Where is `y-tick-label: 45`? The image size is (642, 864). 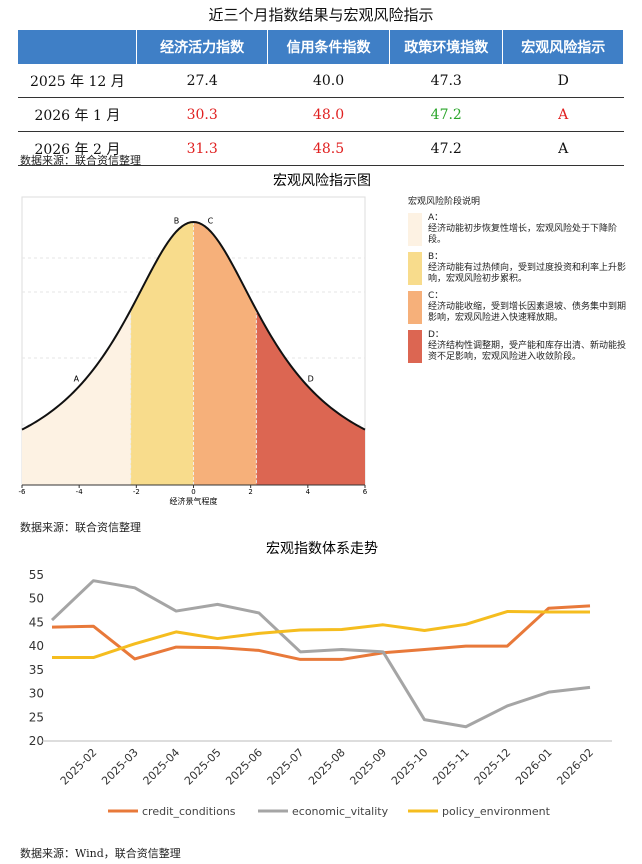
y-tick-label: 45 is located at coordinates (36, 622).